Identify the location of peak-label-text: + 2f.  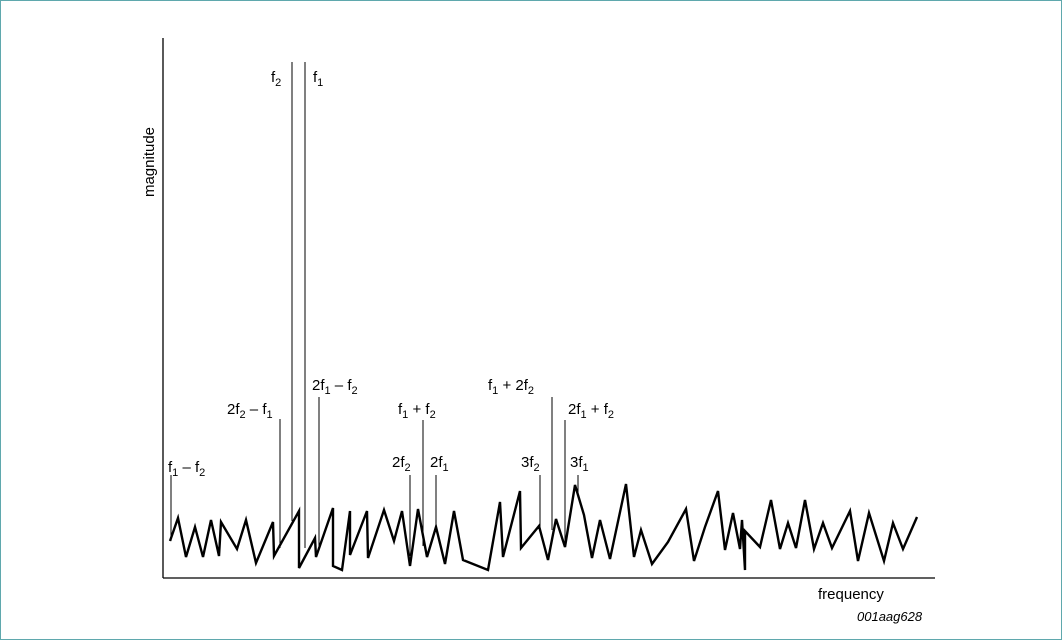
(513, 385).